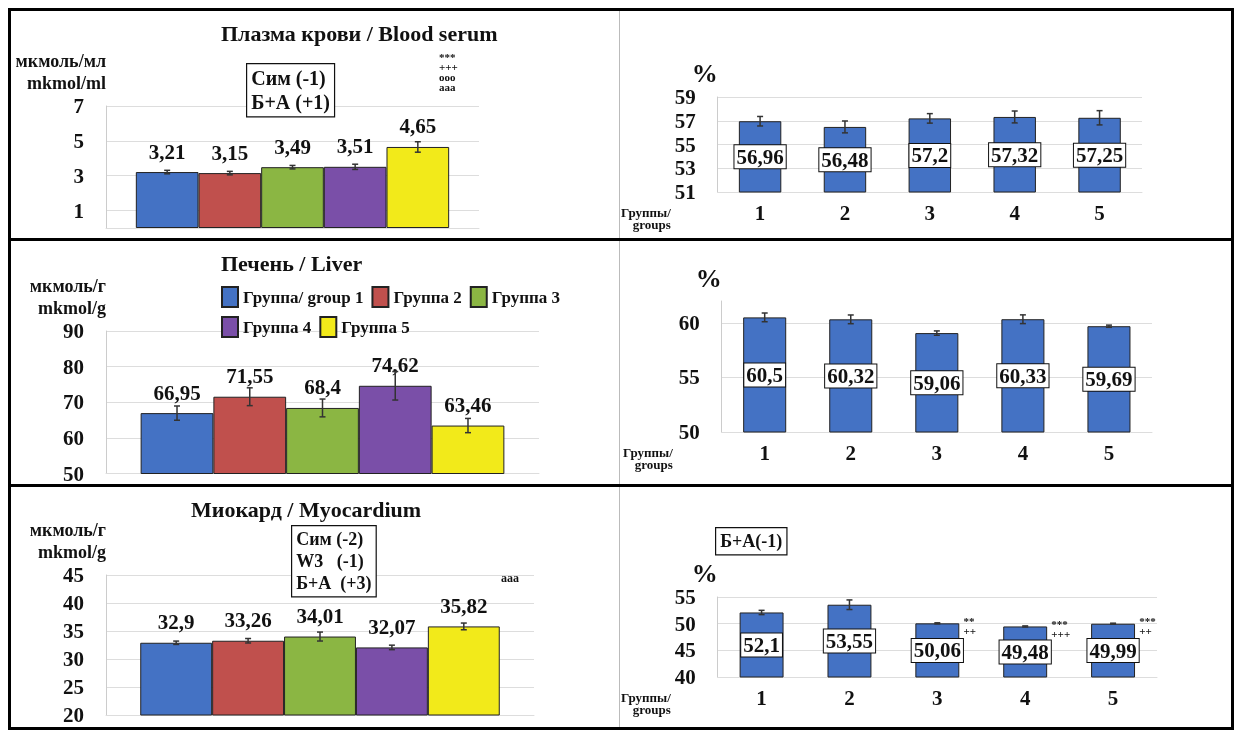 Image resolution: width=1241 pixels, height=736 pixels. I want to click on text: *** +++ ooo aaa, so click(448, 71).